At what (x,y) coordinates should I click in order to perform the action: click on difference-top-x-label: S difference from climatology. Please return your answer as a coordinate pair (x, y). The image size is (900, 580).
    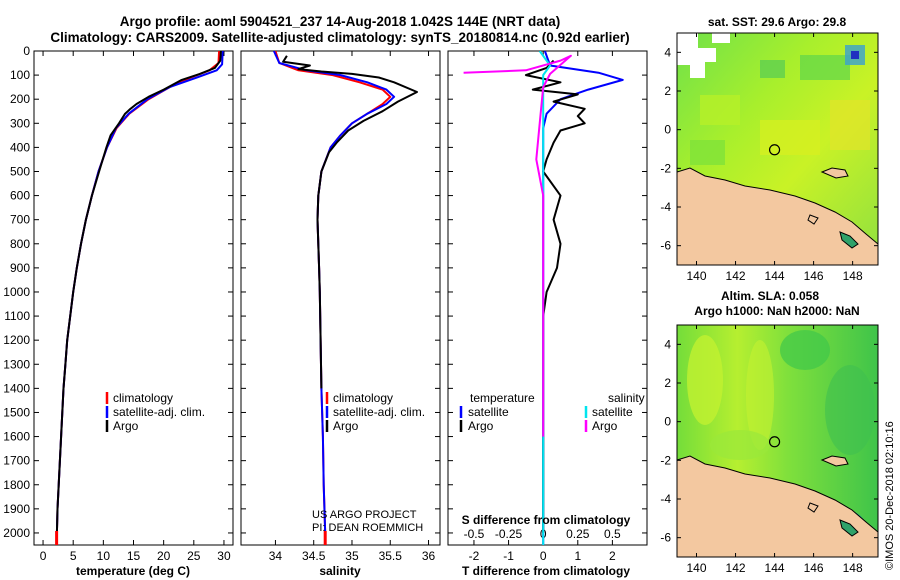
    Looking at the image, I should click on (546, 520).